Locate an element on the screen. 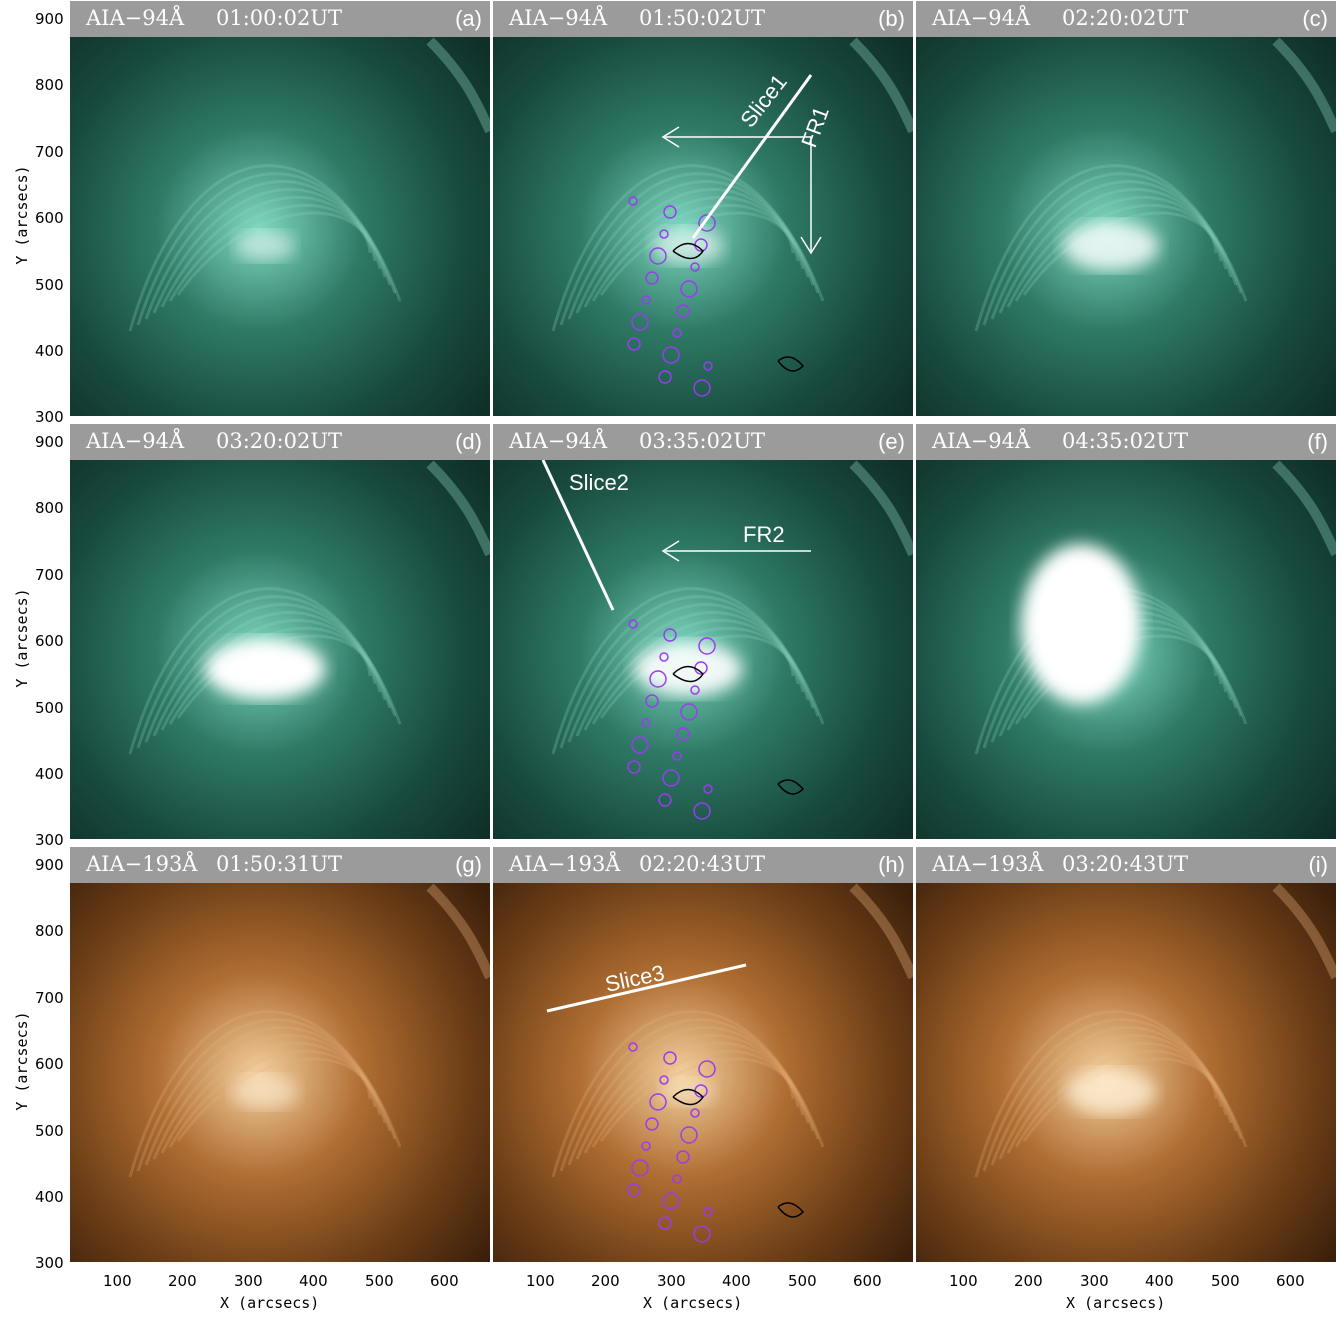  panel-letter: (h) is located at coordinates (891, 864).